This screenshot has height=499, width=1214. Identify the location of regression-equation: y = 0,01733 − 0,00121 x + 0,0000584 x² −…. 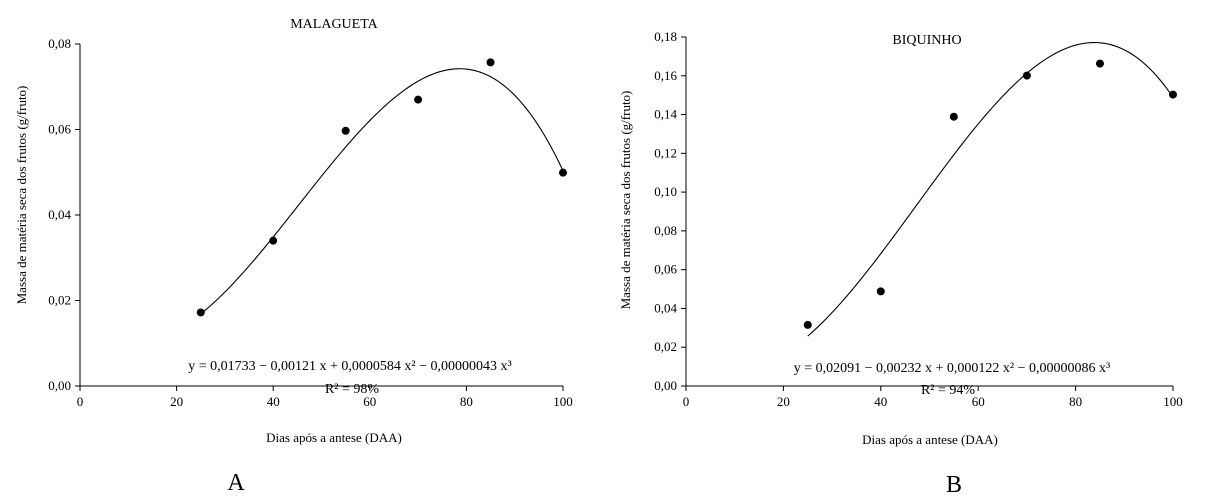
(349, 366).